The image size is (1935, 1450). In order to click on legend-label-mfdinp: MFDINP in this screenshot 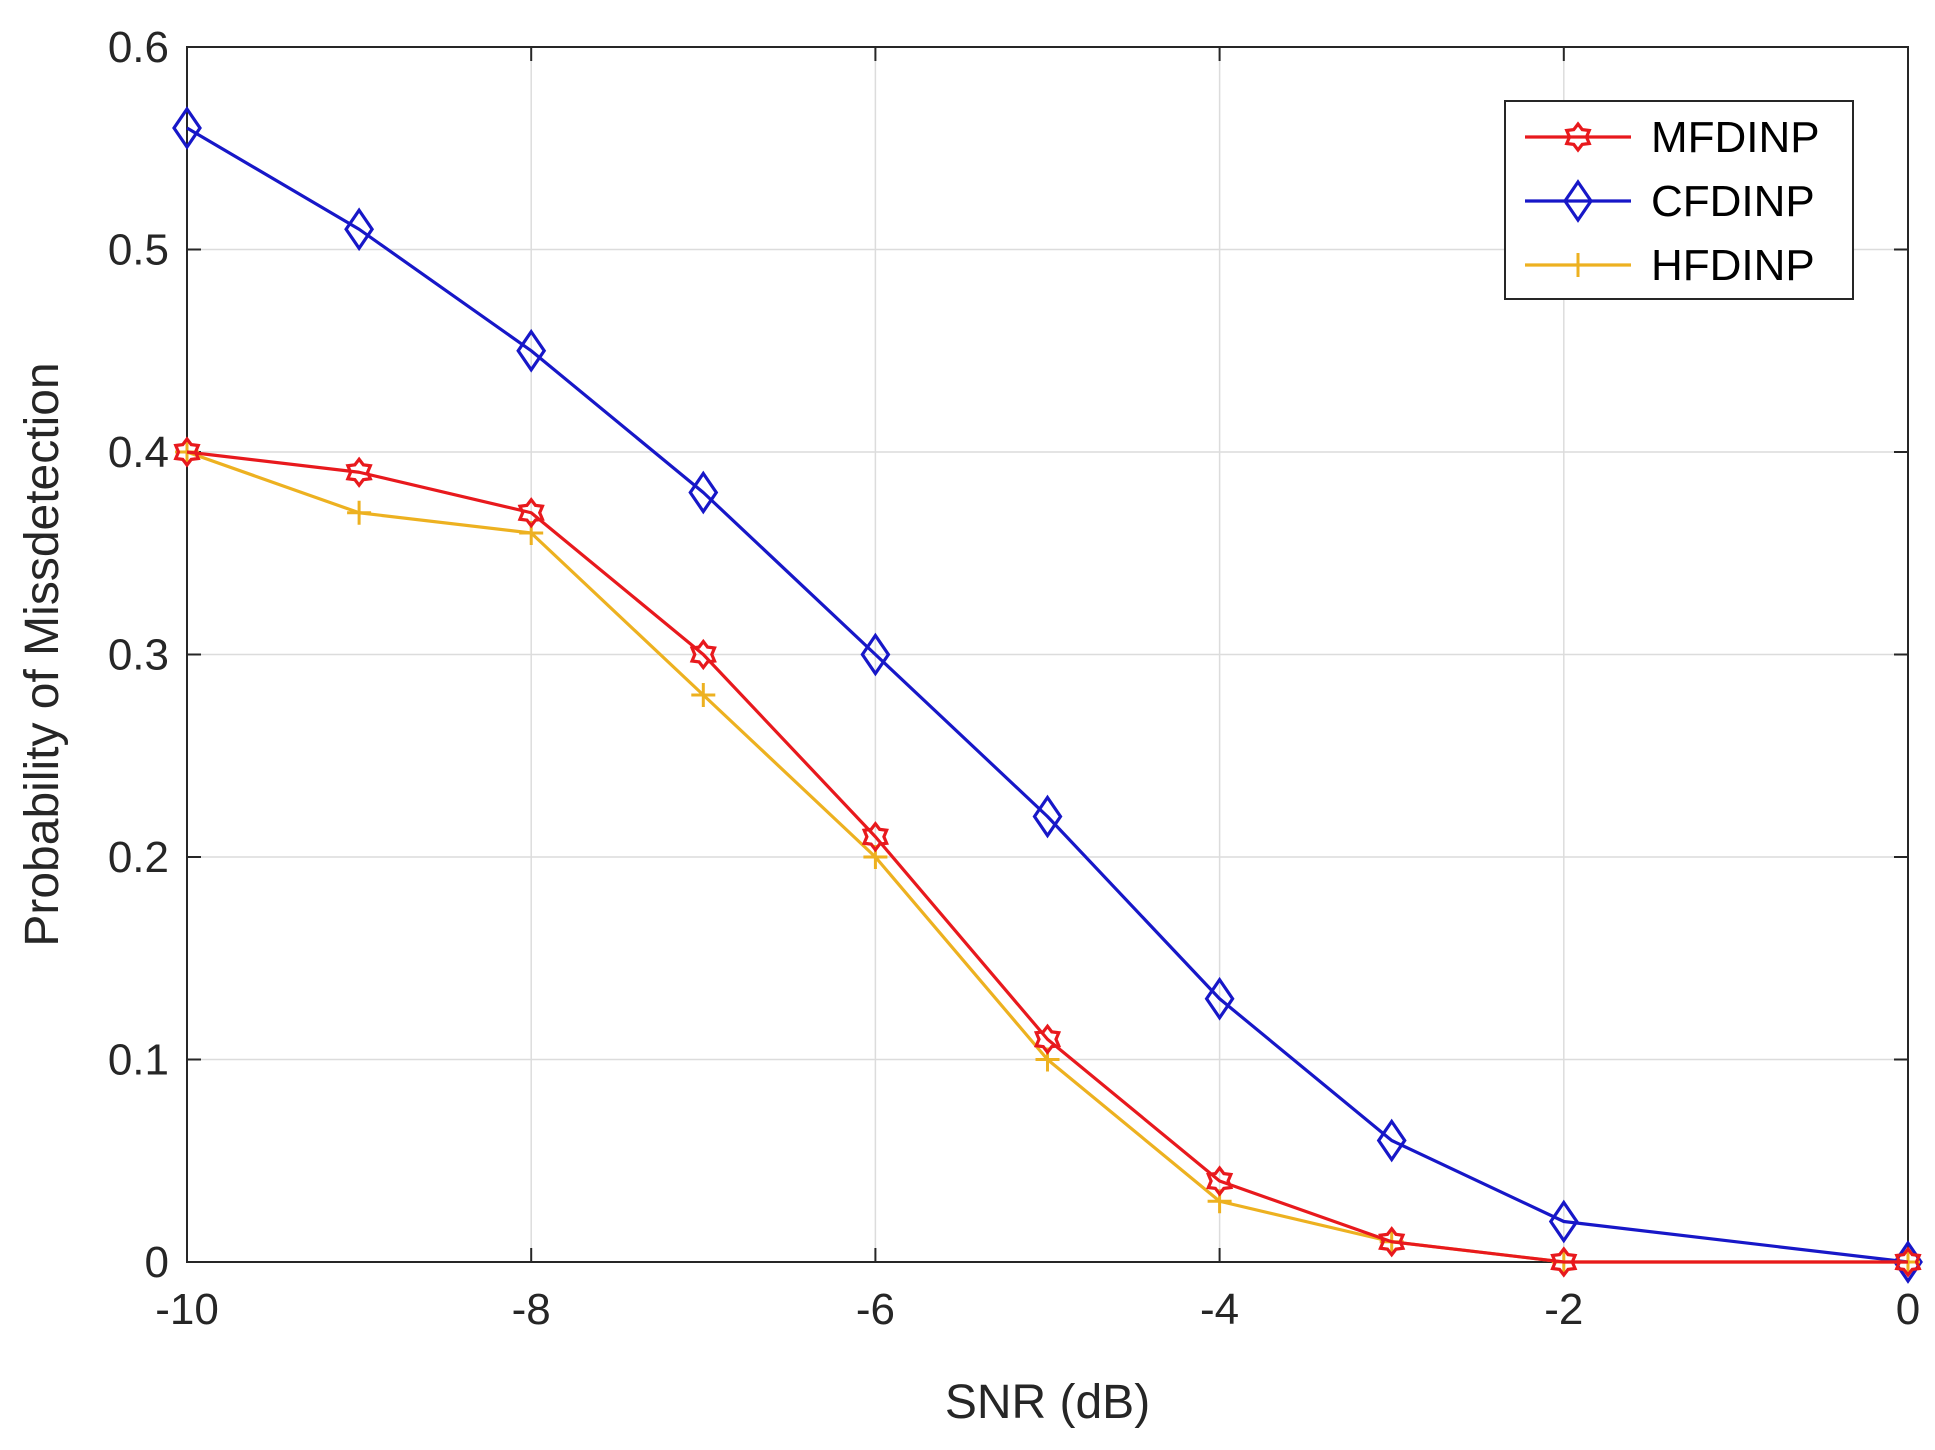, I will do `click(1735, 137)`.